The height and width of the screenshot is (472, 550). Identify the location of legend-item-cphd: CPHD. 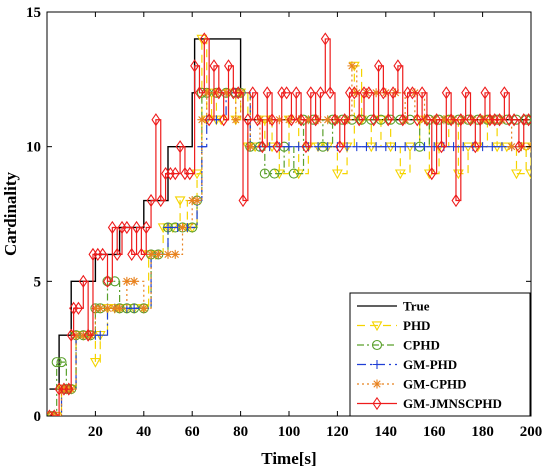
(398, 345).